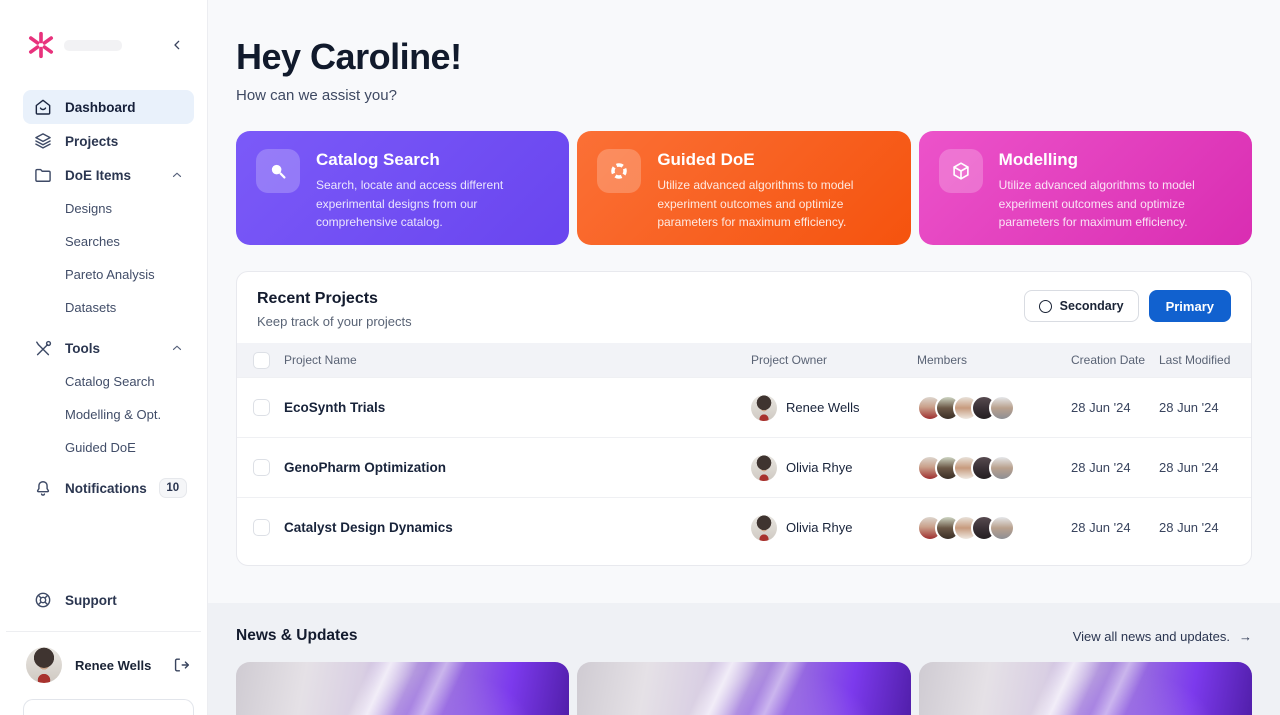 The height and width of the screenshot is (715, 1280). What do you see at coordinates (41, 45) in the screenshot?
I see `brand-logo-icon` at bounding box center [41, 45].